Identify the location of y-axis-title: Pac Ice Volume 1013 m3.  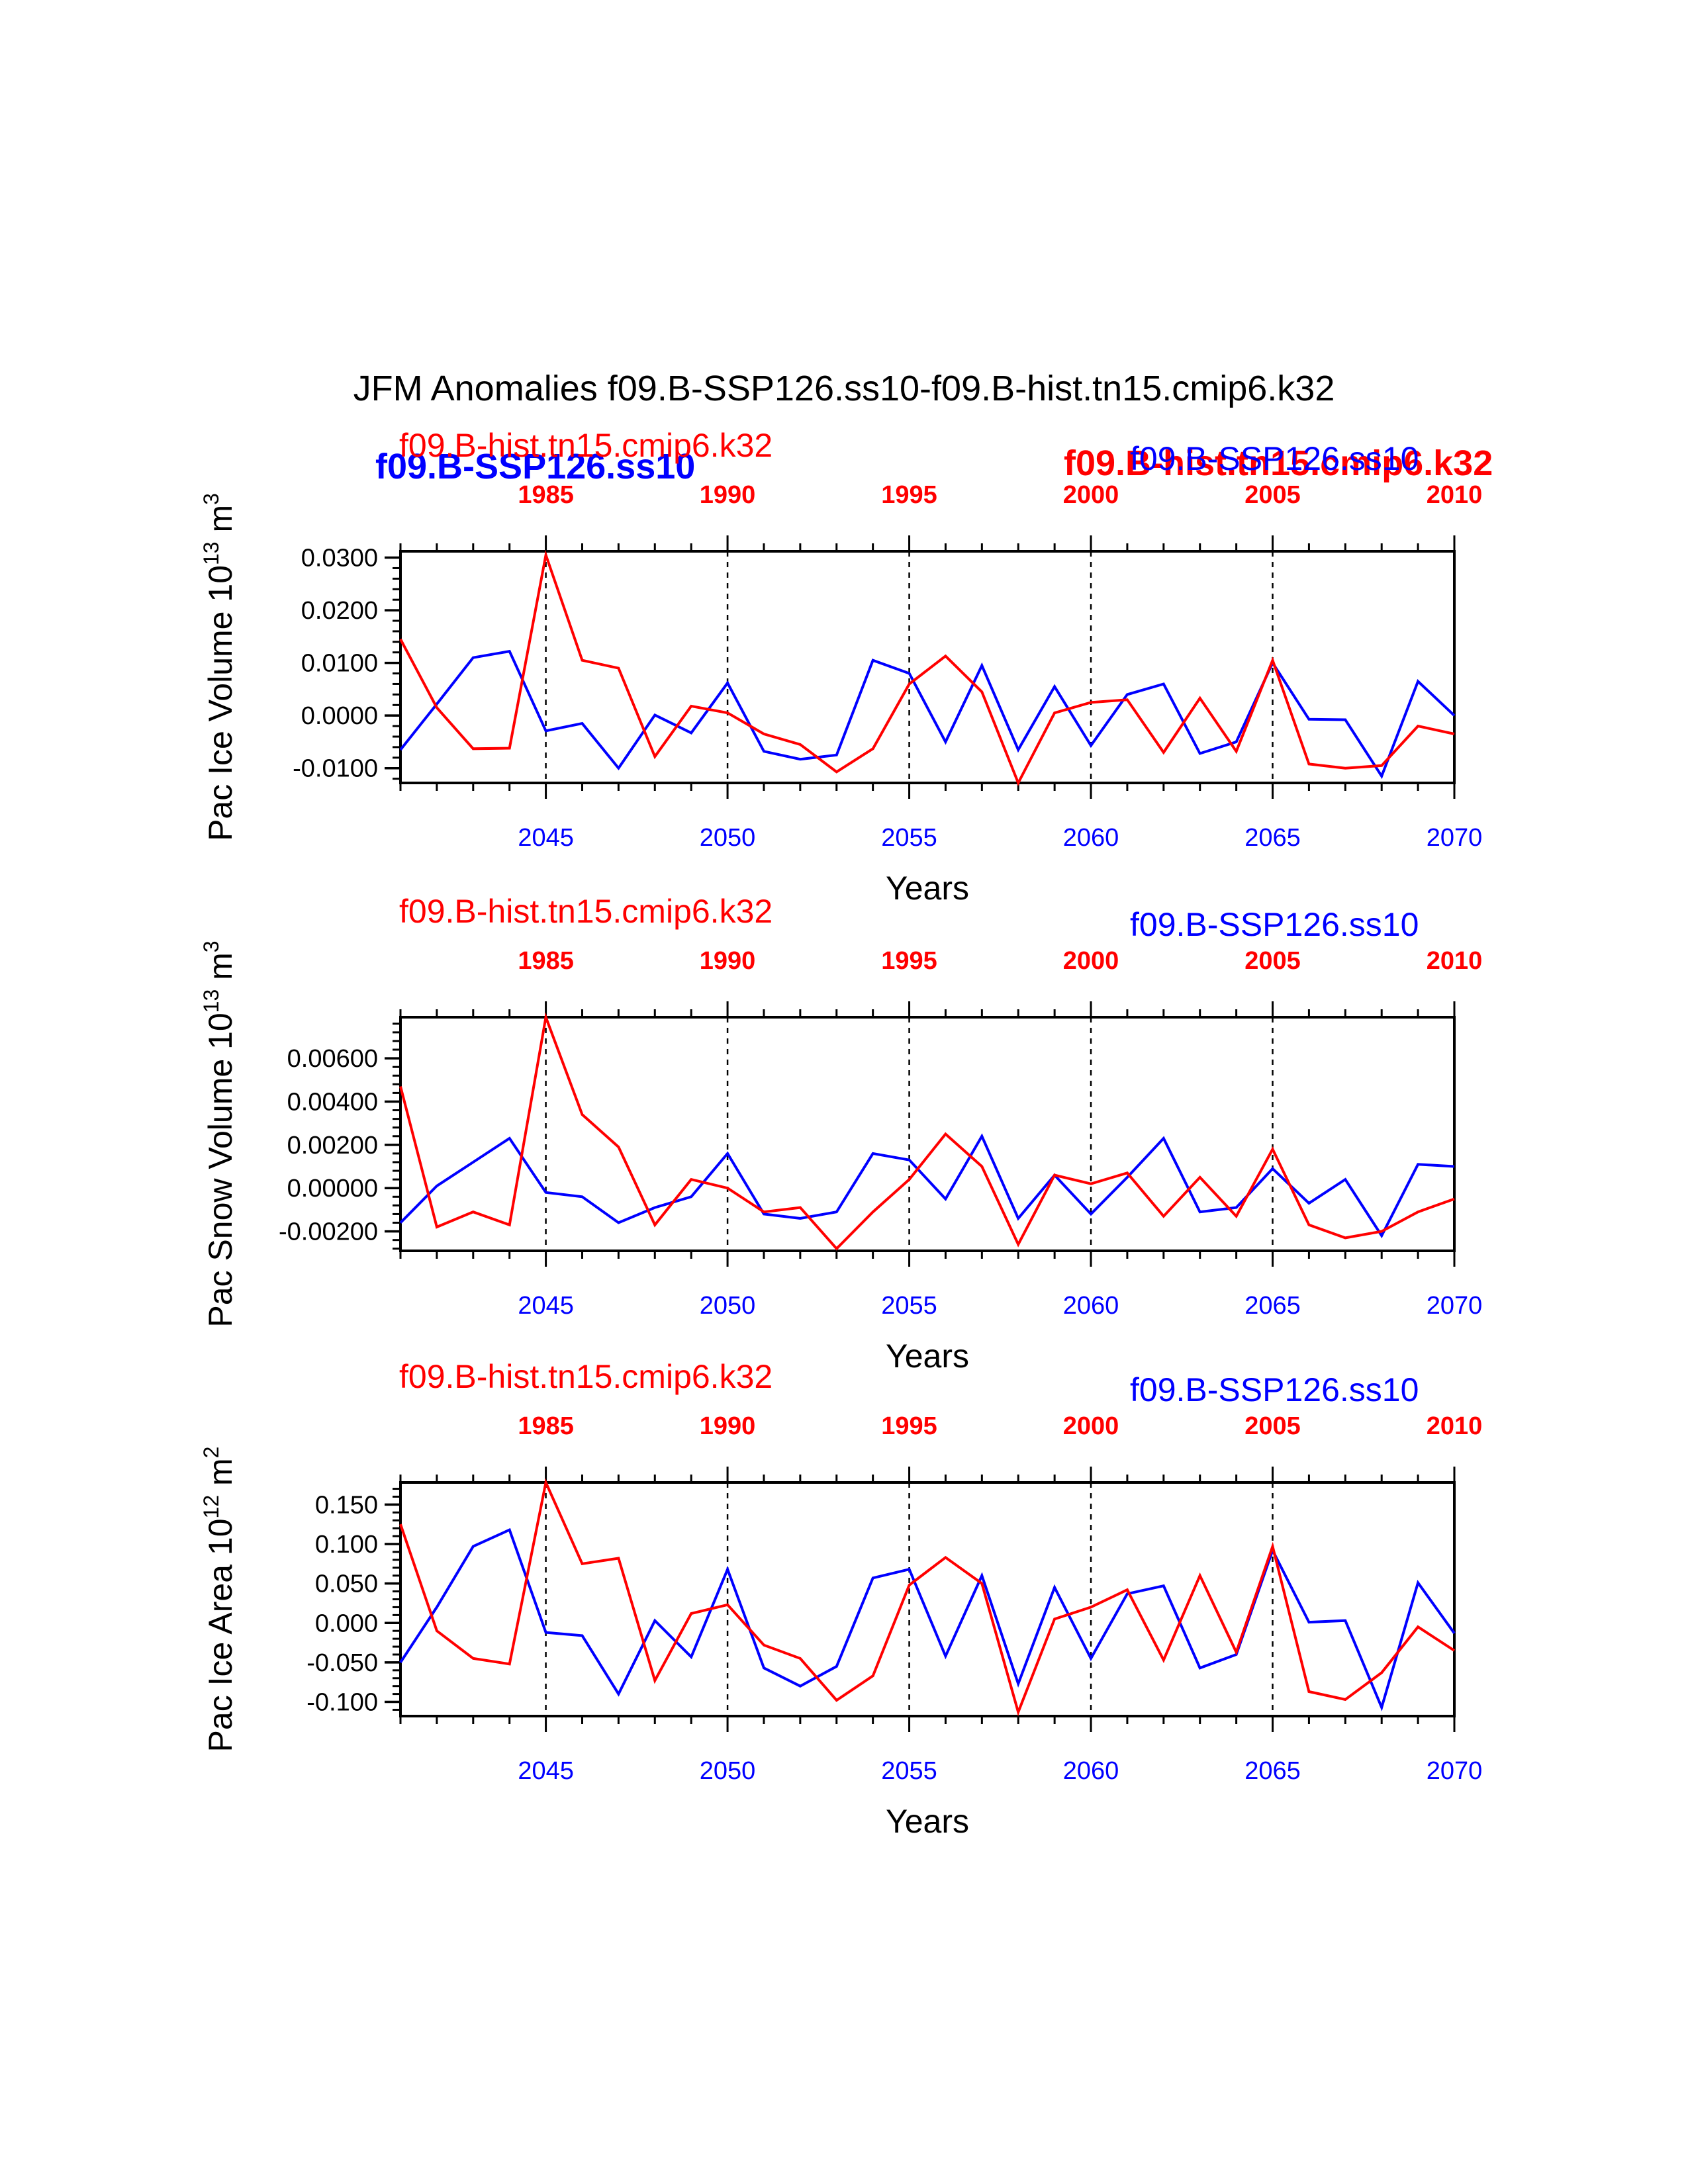
(219, 667).